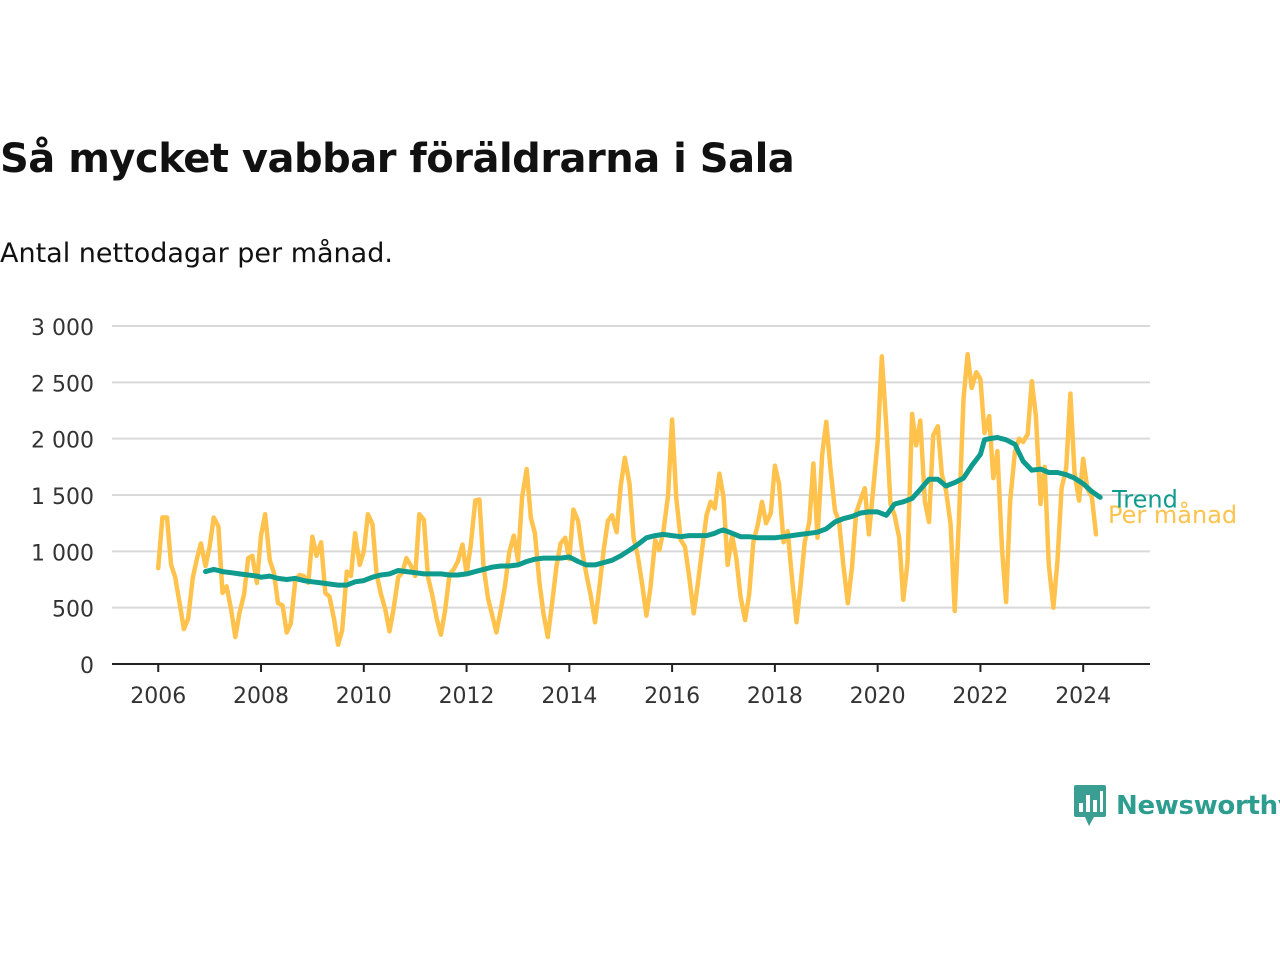 The image size is (1280, 960). What do you see at coordinates (980, 696) in the screenshot?
I see `x-tick-label: 2022` at bounding box center [980, 696].